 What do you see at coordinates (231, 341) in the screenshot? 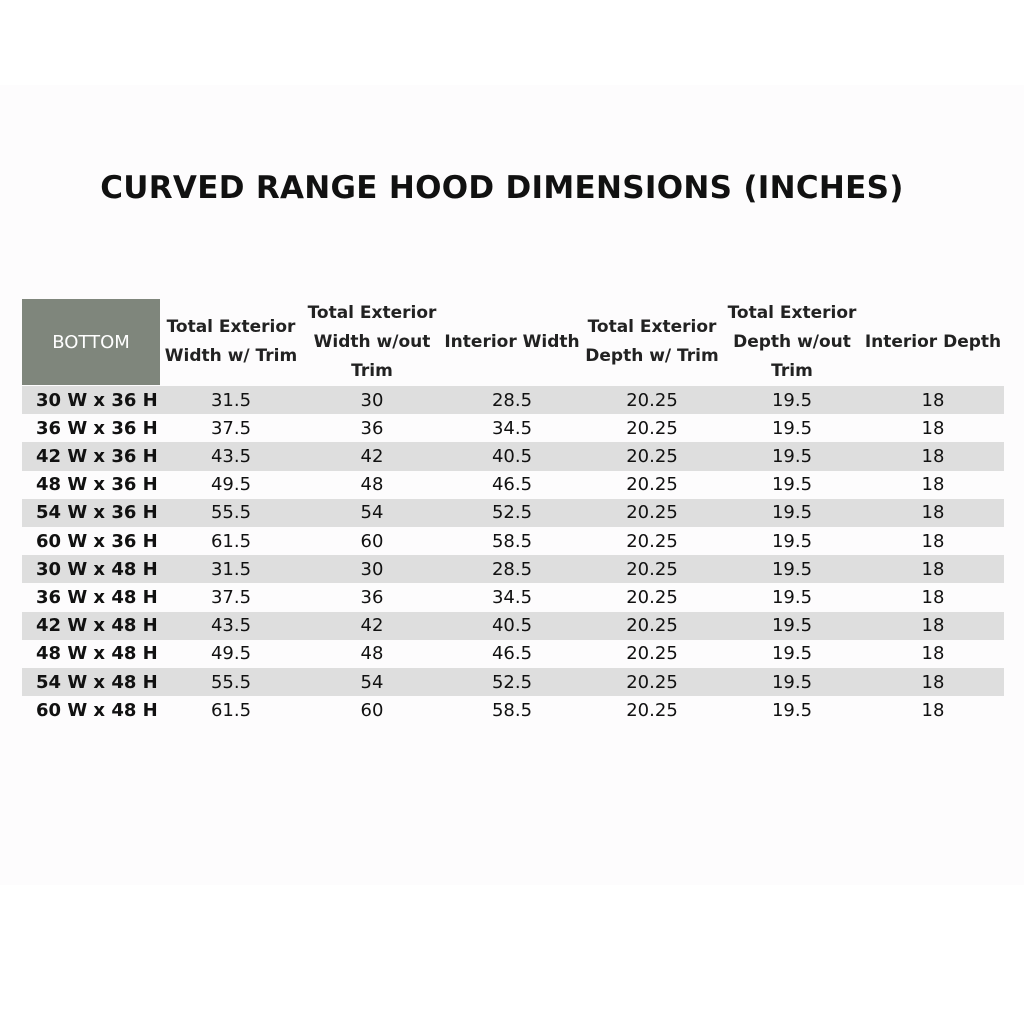
I see `column-header: Total Exterior Width w/ Trim` at bounding box center [231, 341].